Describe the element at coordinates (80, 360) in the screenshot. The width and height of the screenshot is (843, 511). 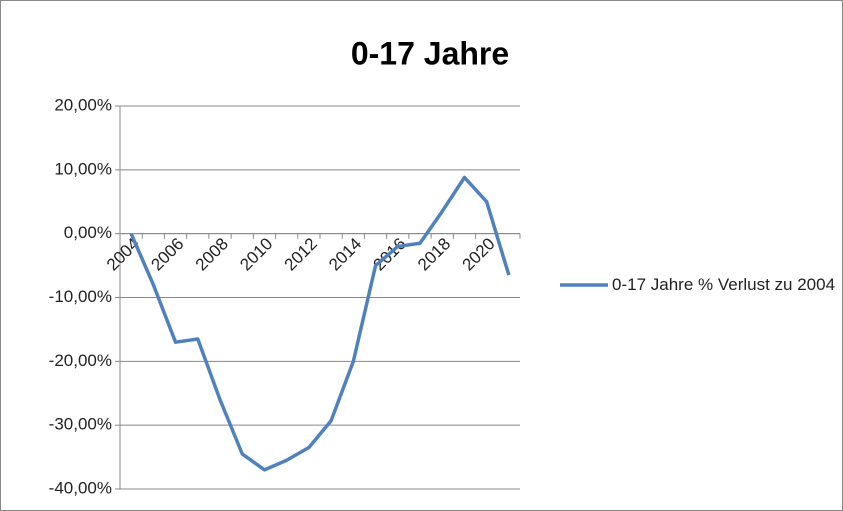
I see `y-tick-label: -20,00%` at that location.